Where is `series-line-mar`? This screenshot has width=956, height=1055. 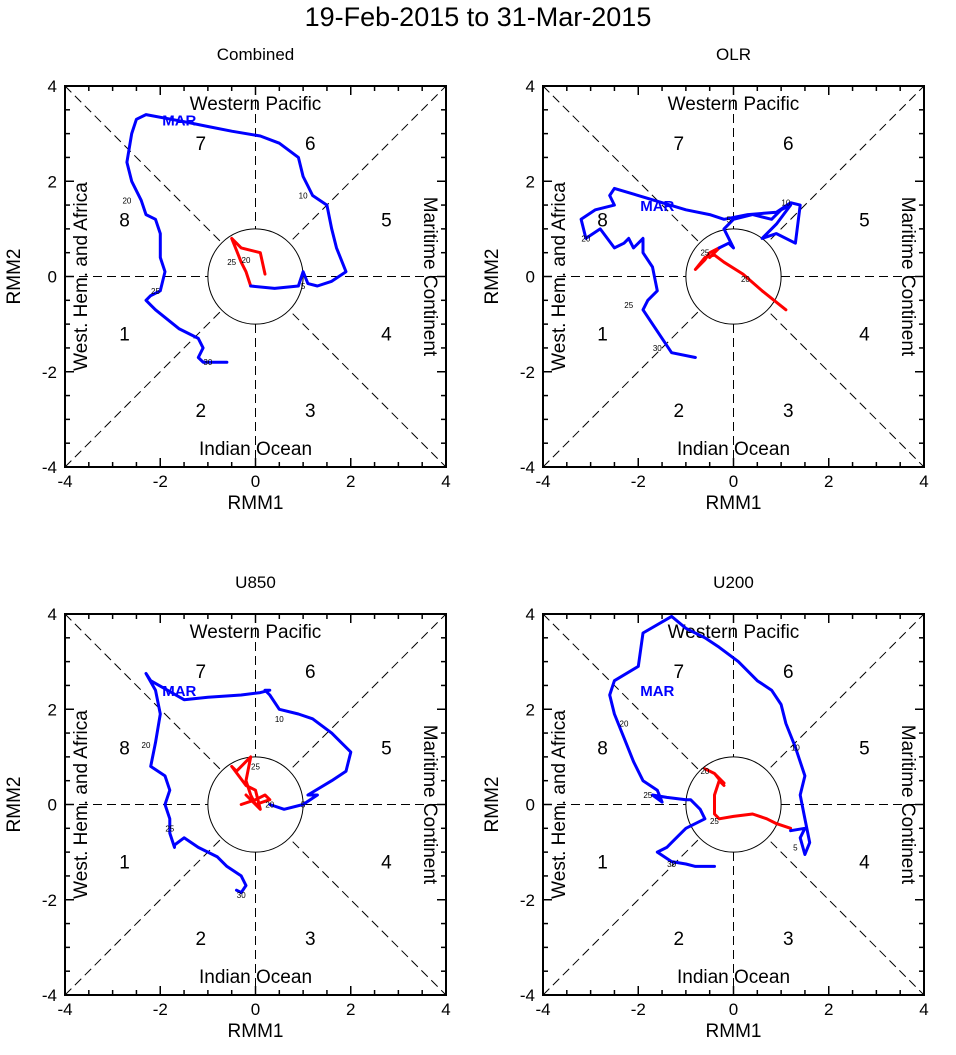 series-line-mar is located at coordinates (710, 741).